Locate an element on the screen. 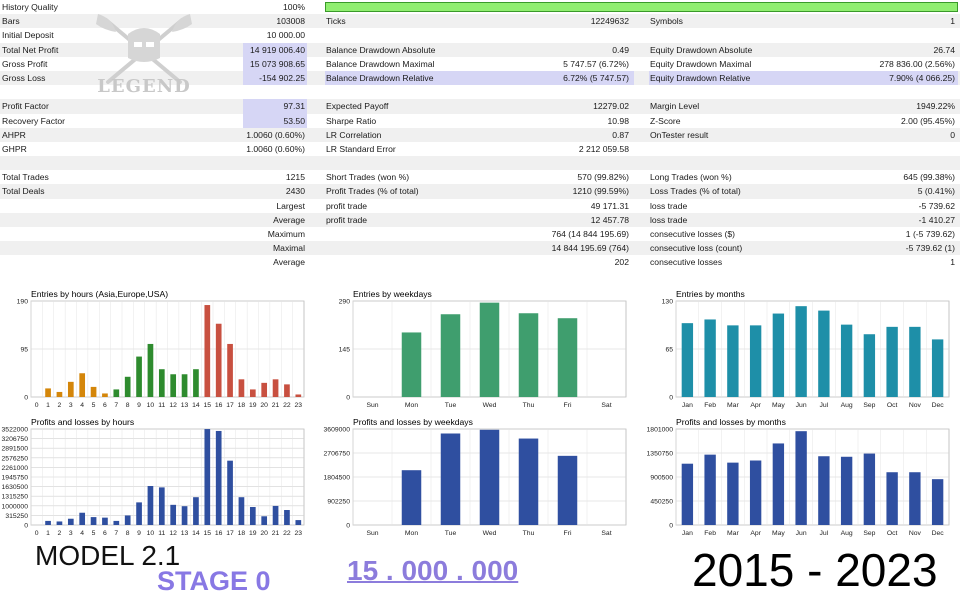 The image size is (960, 600). stat-label: Gross Profit is located at coordinates (25, 63).